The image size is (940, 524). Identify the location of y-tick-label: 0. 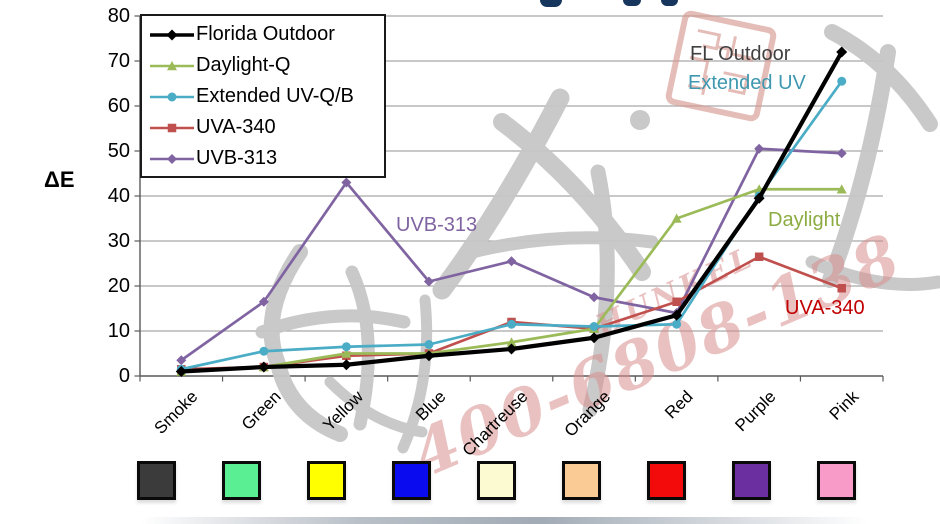
(124, 376).